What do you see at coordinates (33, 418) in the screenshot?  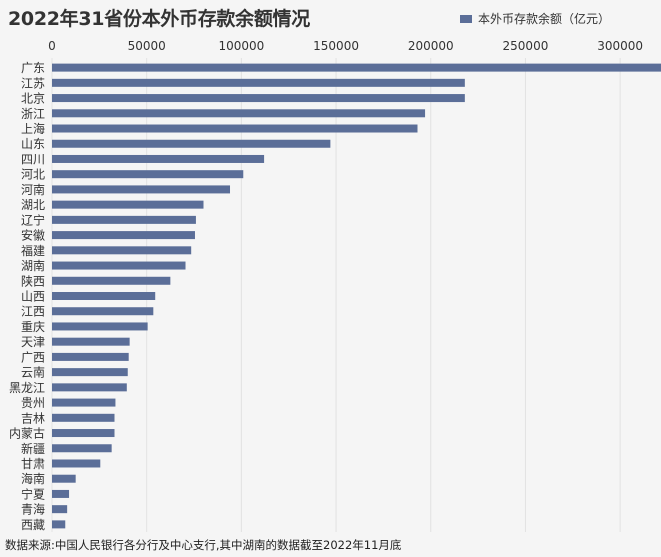 I see `category-label: 吉林` at bounding box center [33, 418].